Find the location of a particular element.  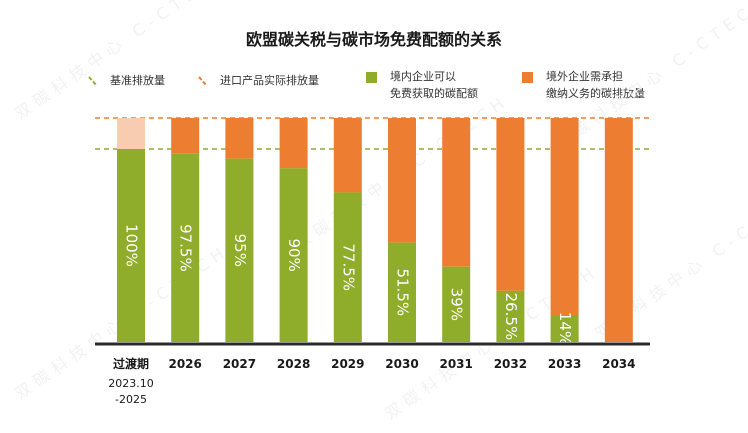

legend-item-import-obligation: 境外企业需承担 缴纳义务的碳排放量 is located at coordinates (607, 86).